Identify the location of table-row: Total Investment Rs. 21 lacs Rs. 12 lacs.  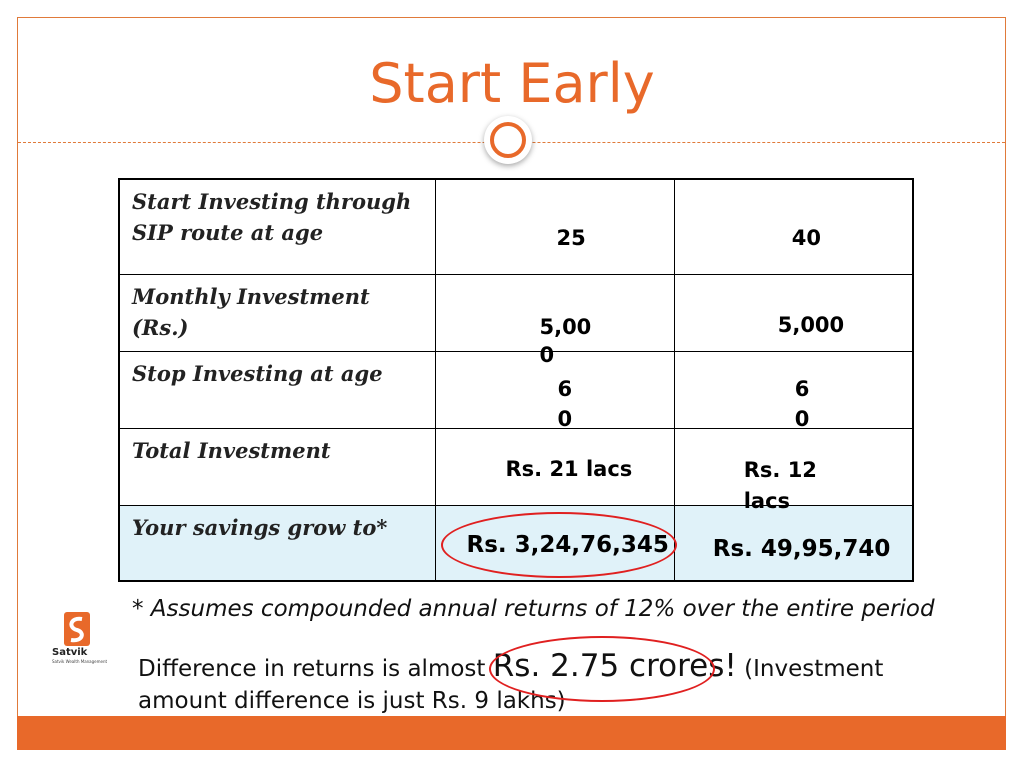
(516, 470).